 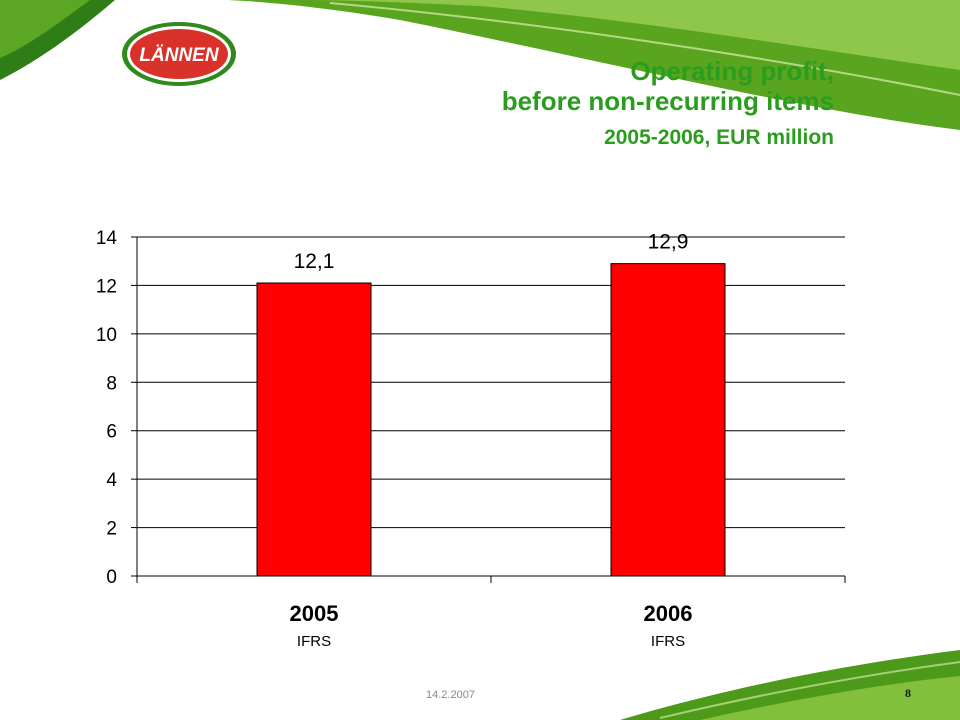 I want to click on title-line-2: before non-recurring items, so click(x=667, y=101).